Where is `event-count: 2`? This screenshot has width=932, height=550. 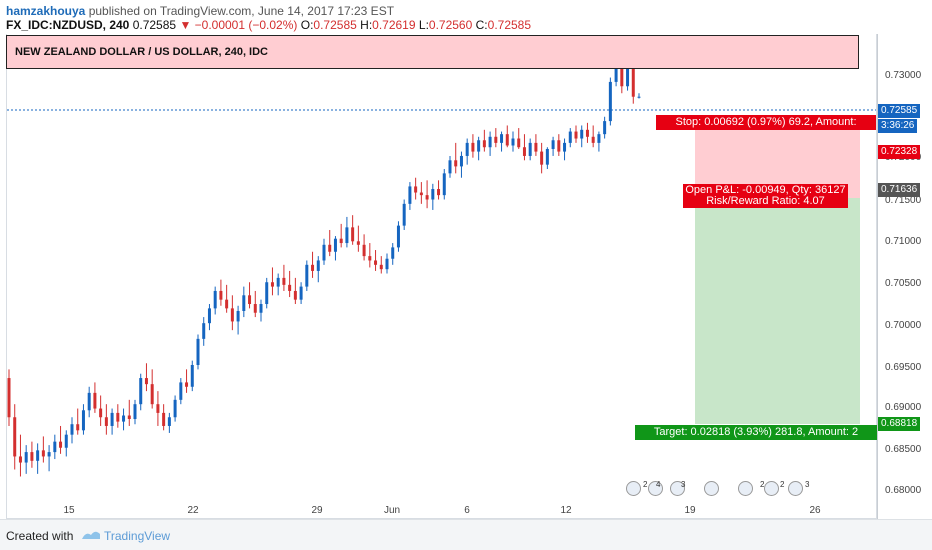
event-count: 2 is located at coordinates (762, 484).